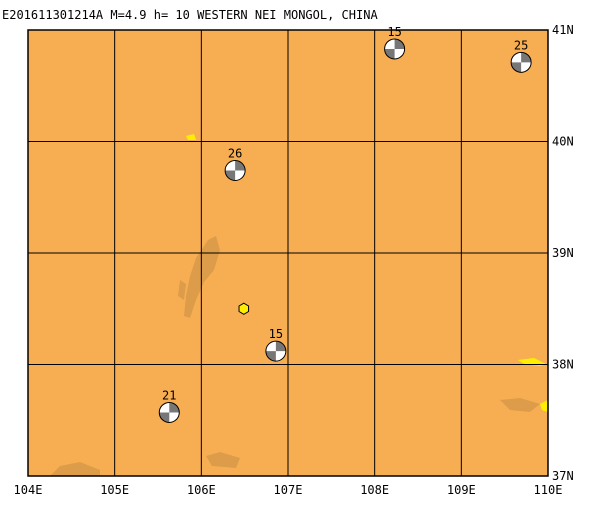 The image size is (593, 505). I want to click on x-tick-label: 106E, so click(201, 490).